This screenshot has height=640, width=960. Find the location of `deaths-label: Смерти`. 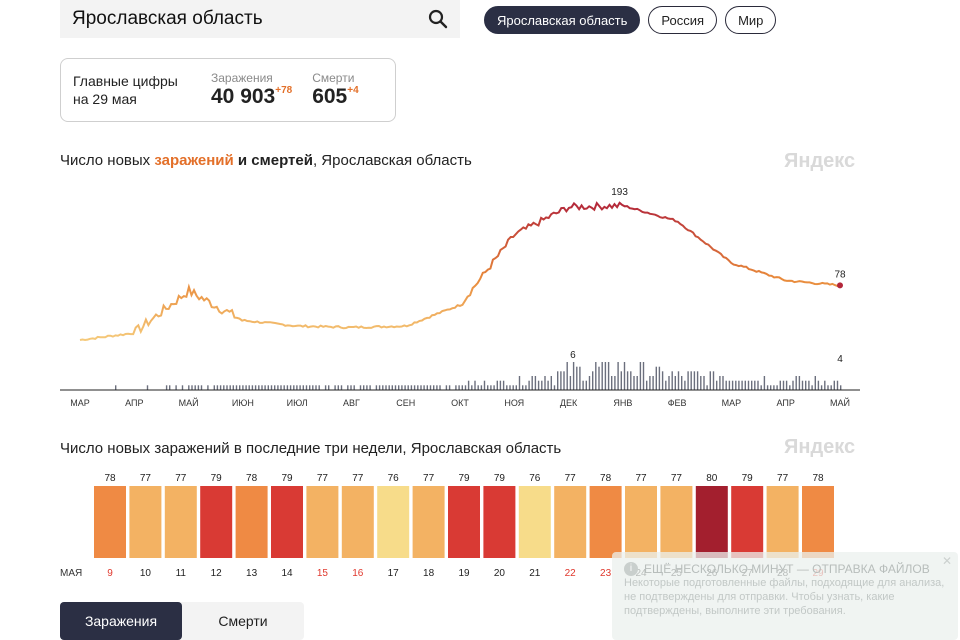

deaths-label: Смерти is located at coordinates (333, 78).